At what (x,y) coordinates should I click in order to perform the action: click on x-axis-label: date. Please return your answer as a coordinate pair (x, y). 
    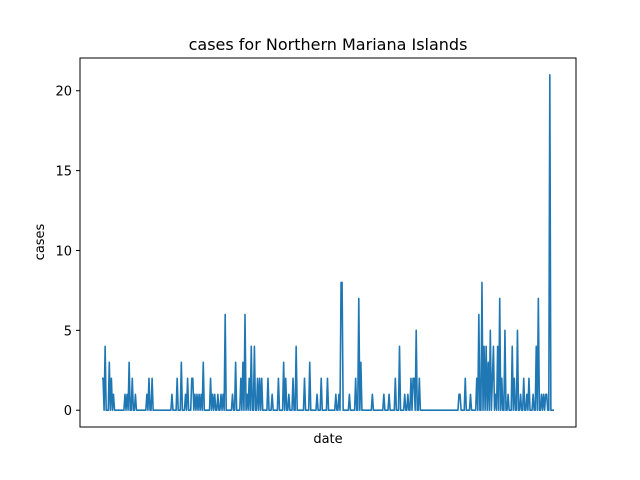
    Looking at the image, I should click on (327, 439).